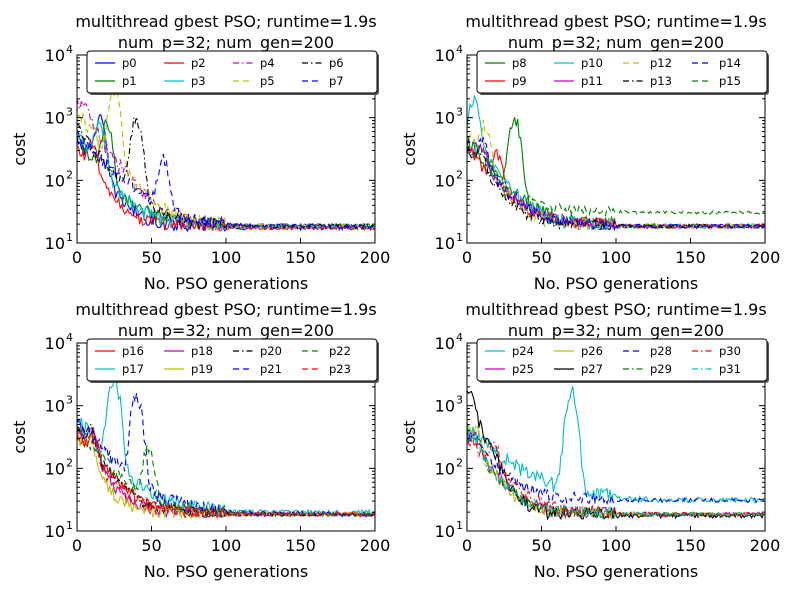 This screenshot has height=595, width=800. I want to click on legend-label-p4: p4, so click(267, 63).